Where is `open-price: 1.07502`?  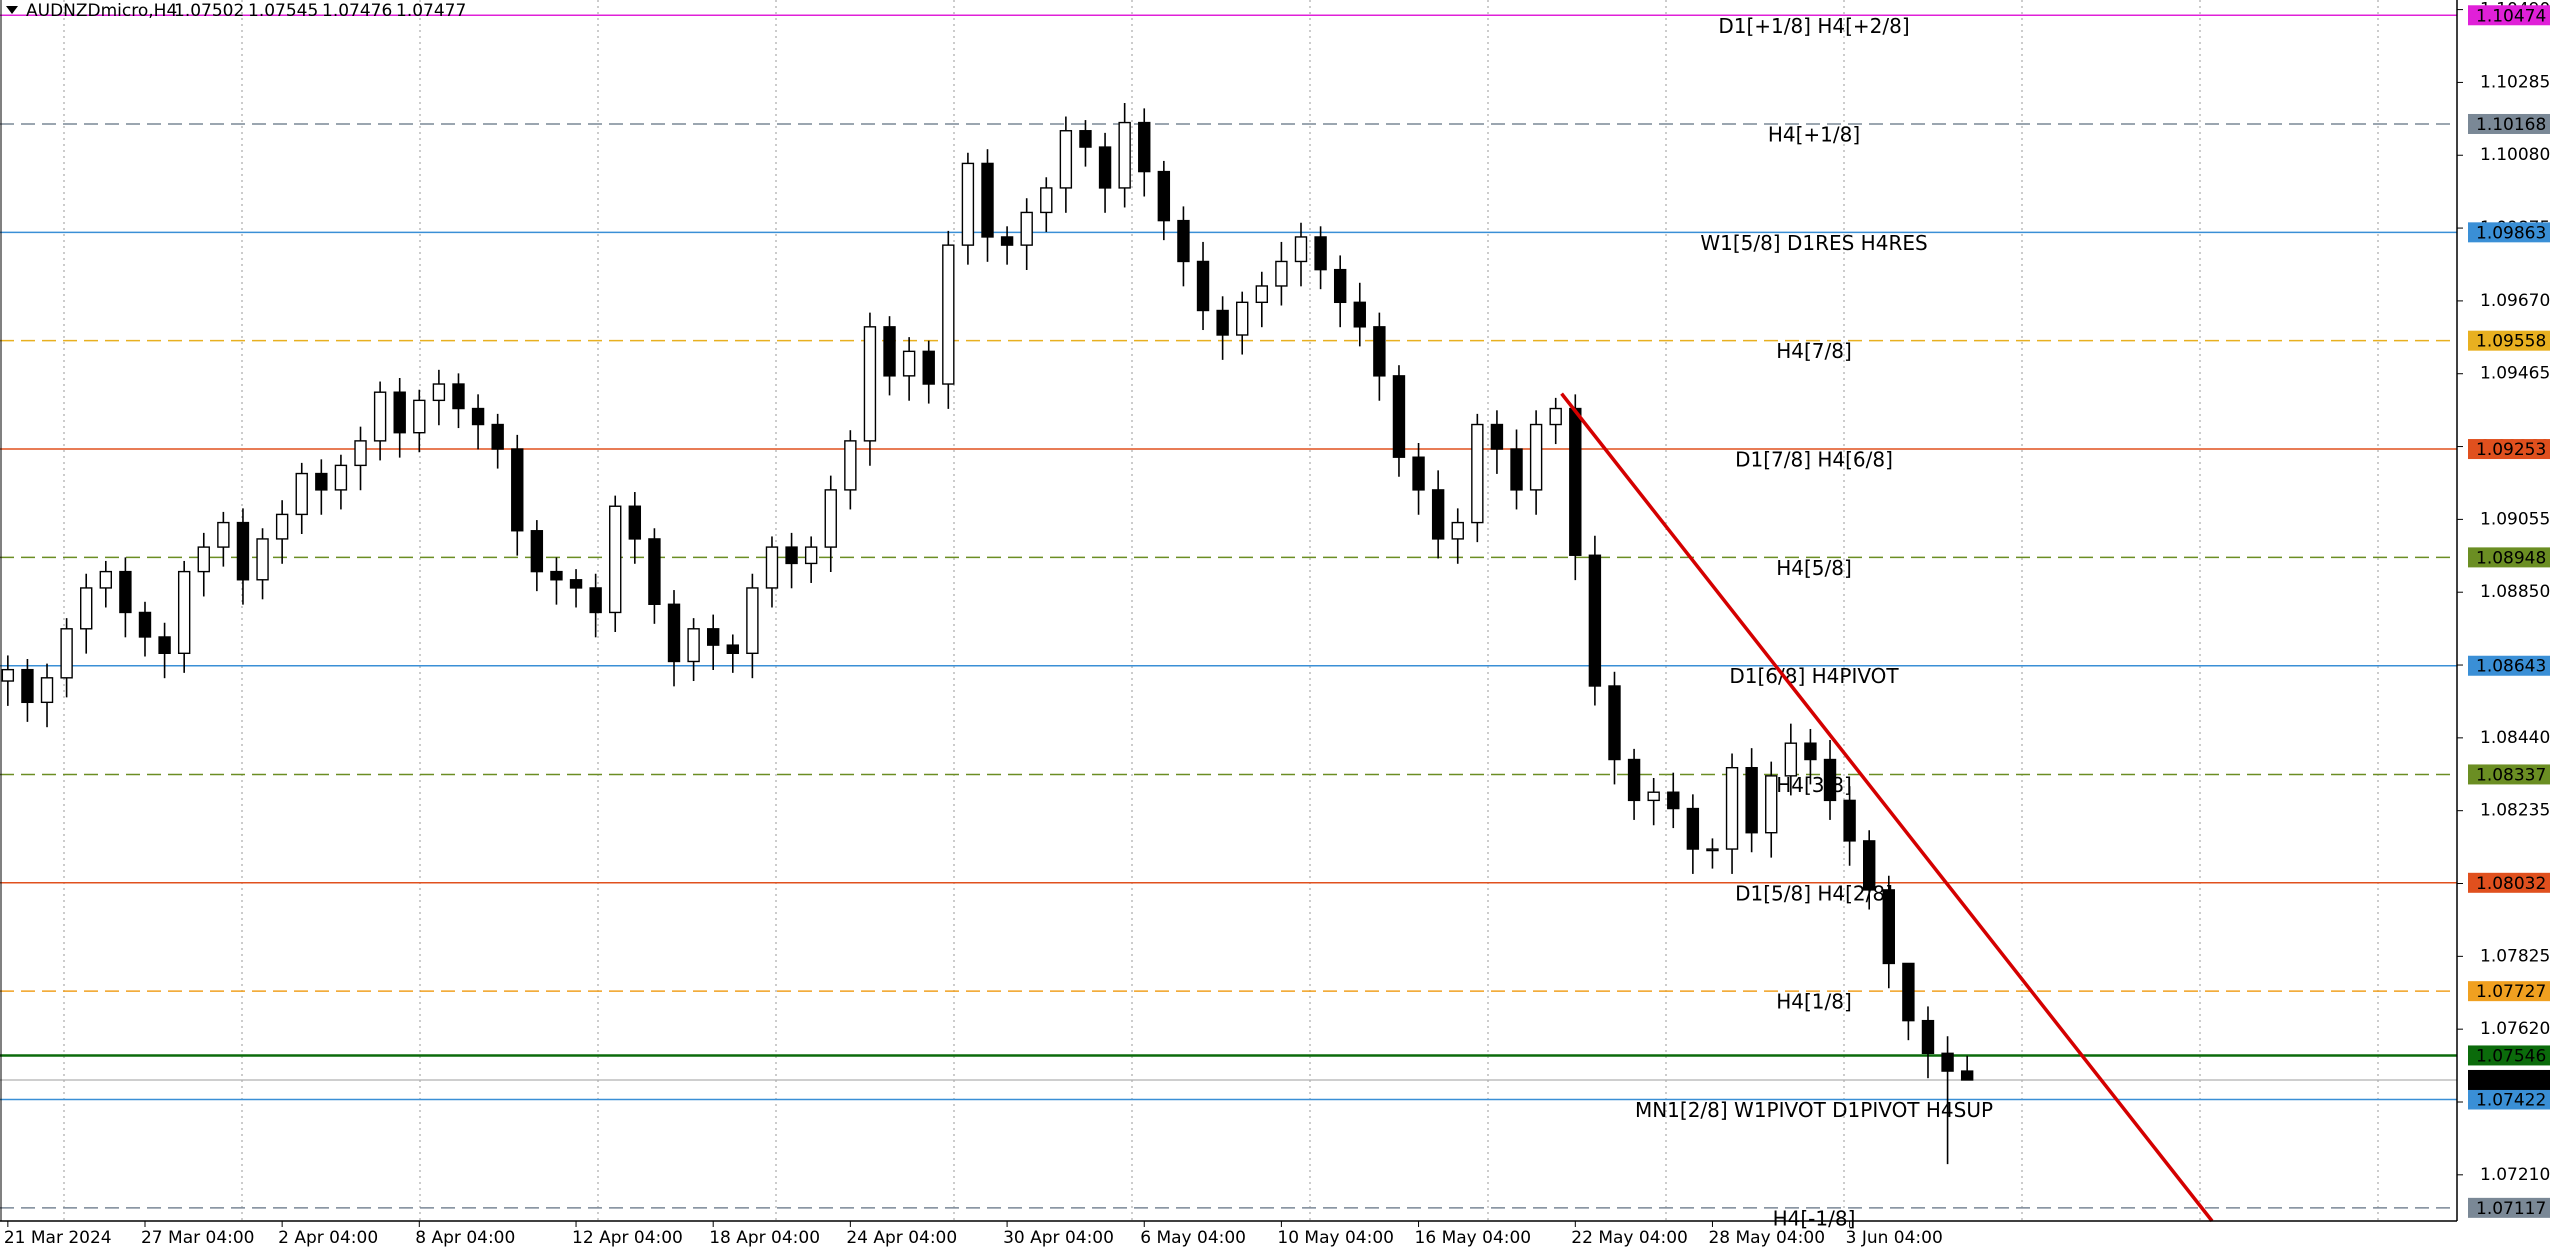
open-price: 1.07502 is located at coordinates (209, 11).